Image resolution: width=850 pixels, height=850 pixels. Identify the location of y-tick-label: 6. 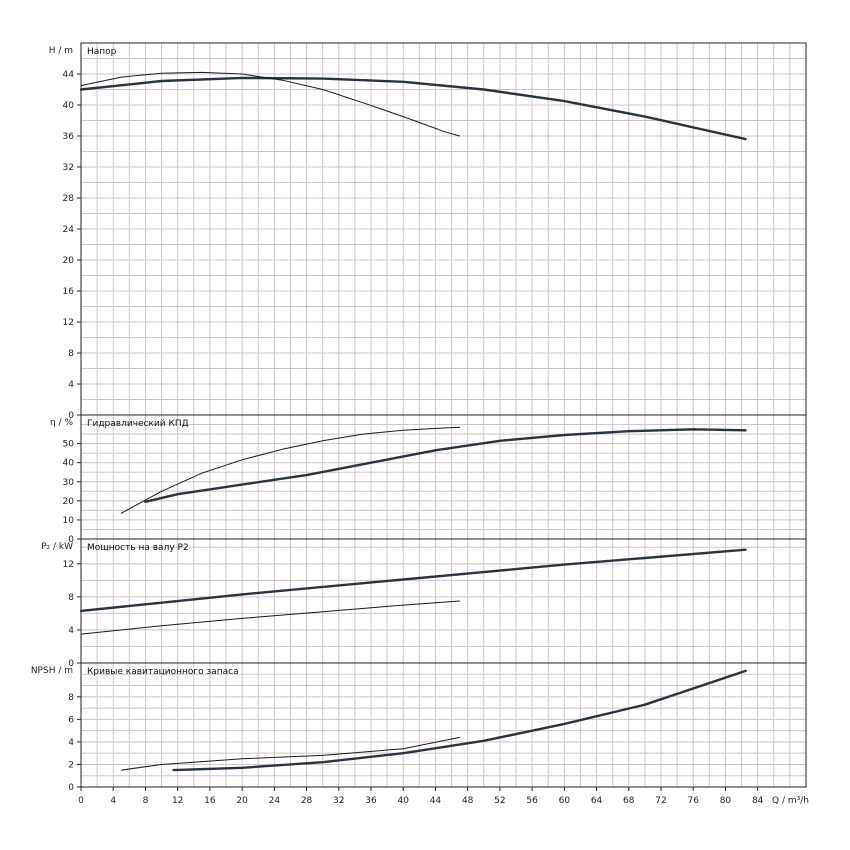
(71, 720).